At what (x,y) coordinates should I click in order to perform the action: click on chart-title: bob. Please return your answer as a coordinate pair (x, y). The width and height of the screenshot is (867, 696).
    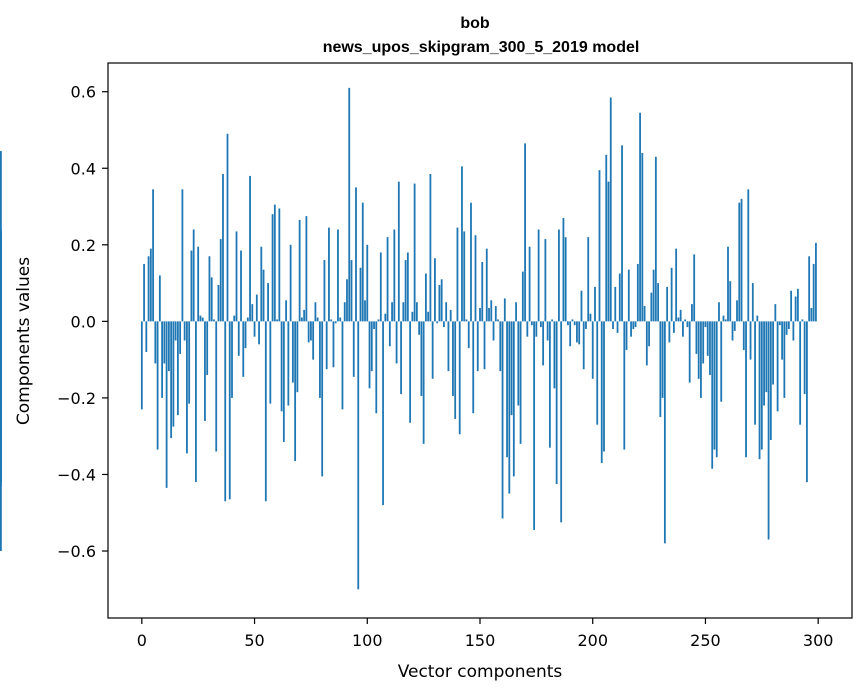
    Looking at the image, I should click on (475, 23).